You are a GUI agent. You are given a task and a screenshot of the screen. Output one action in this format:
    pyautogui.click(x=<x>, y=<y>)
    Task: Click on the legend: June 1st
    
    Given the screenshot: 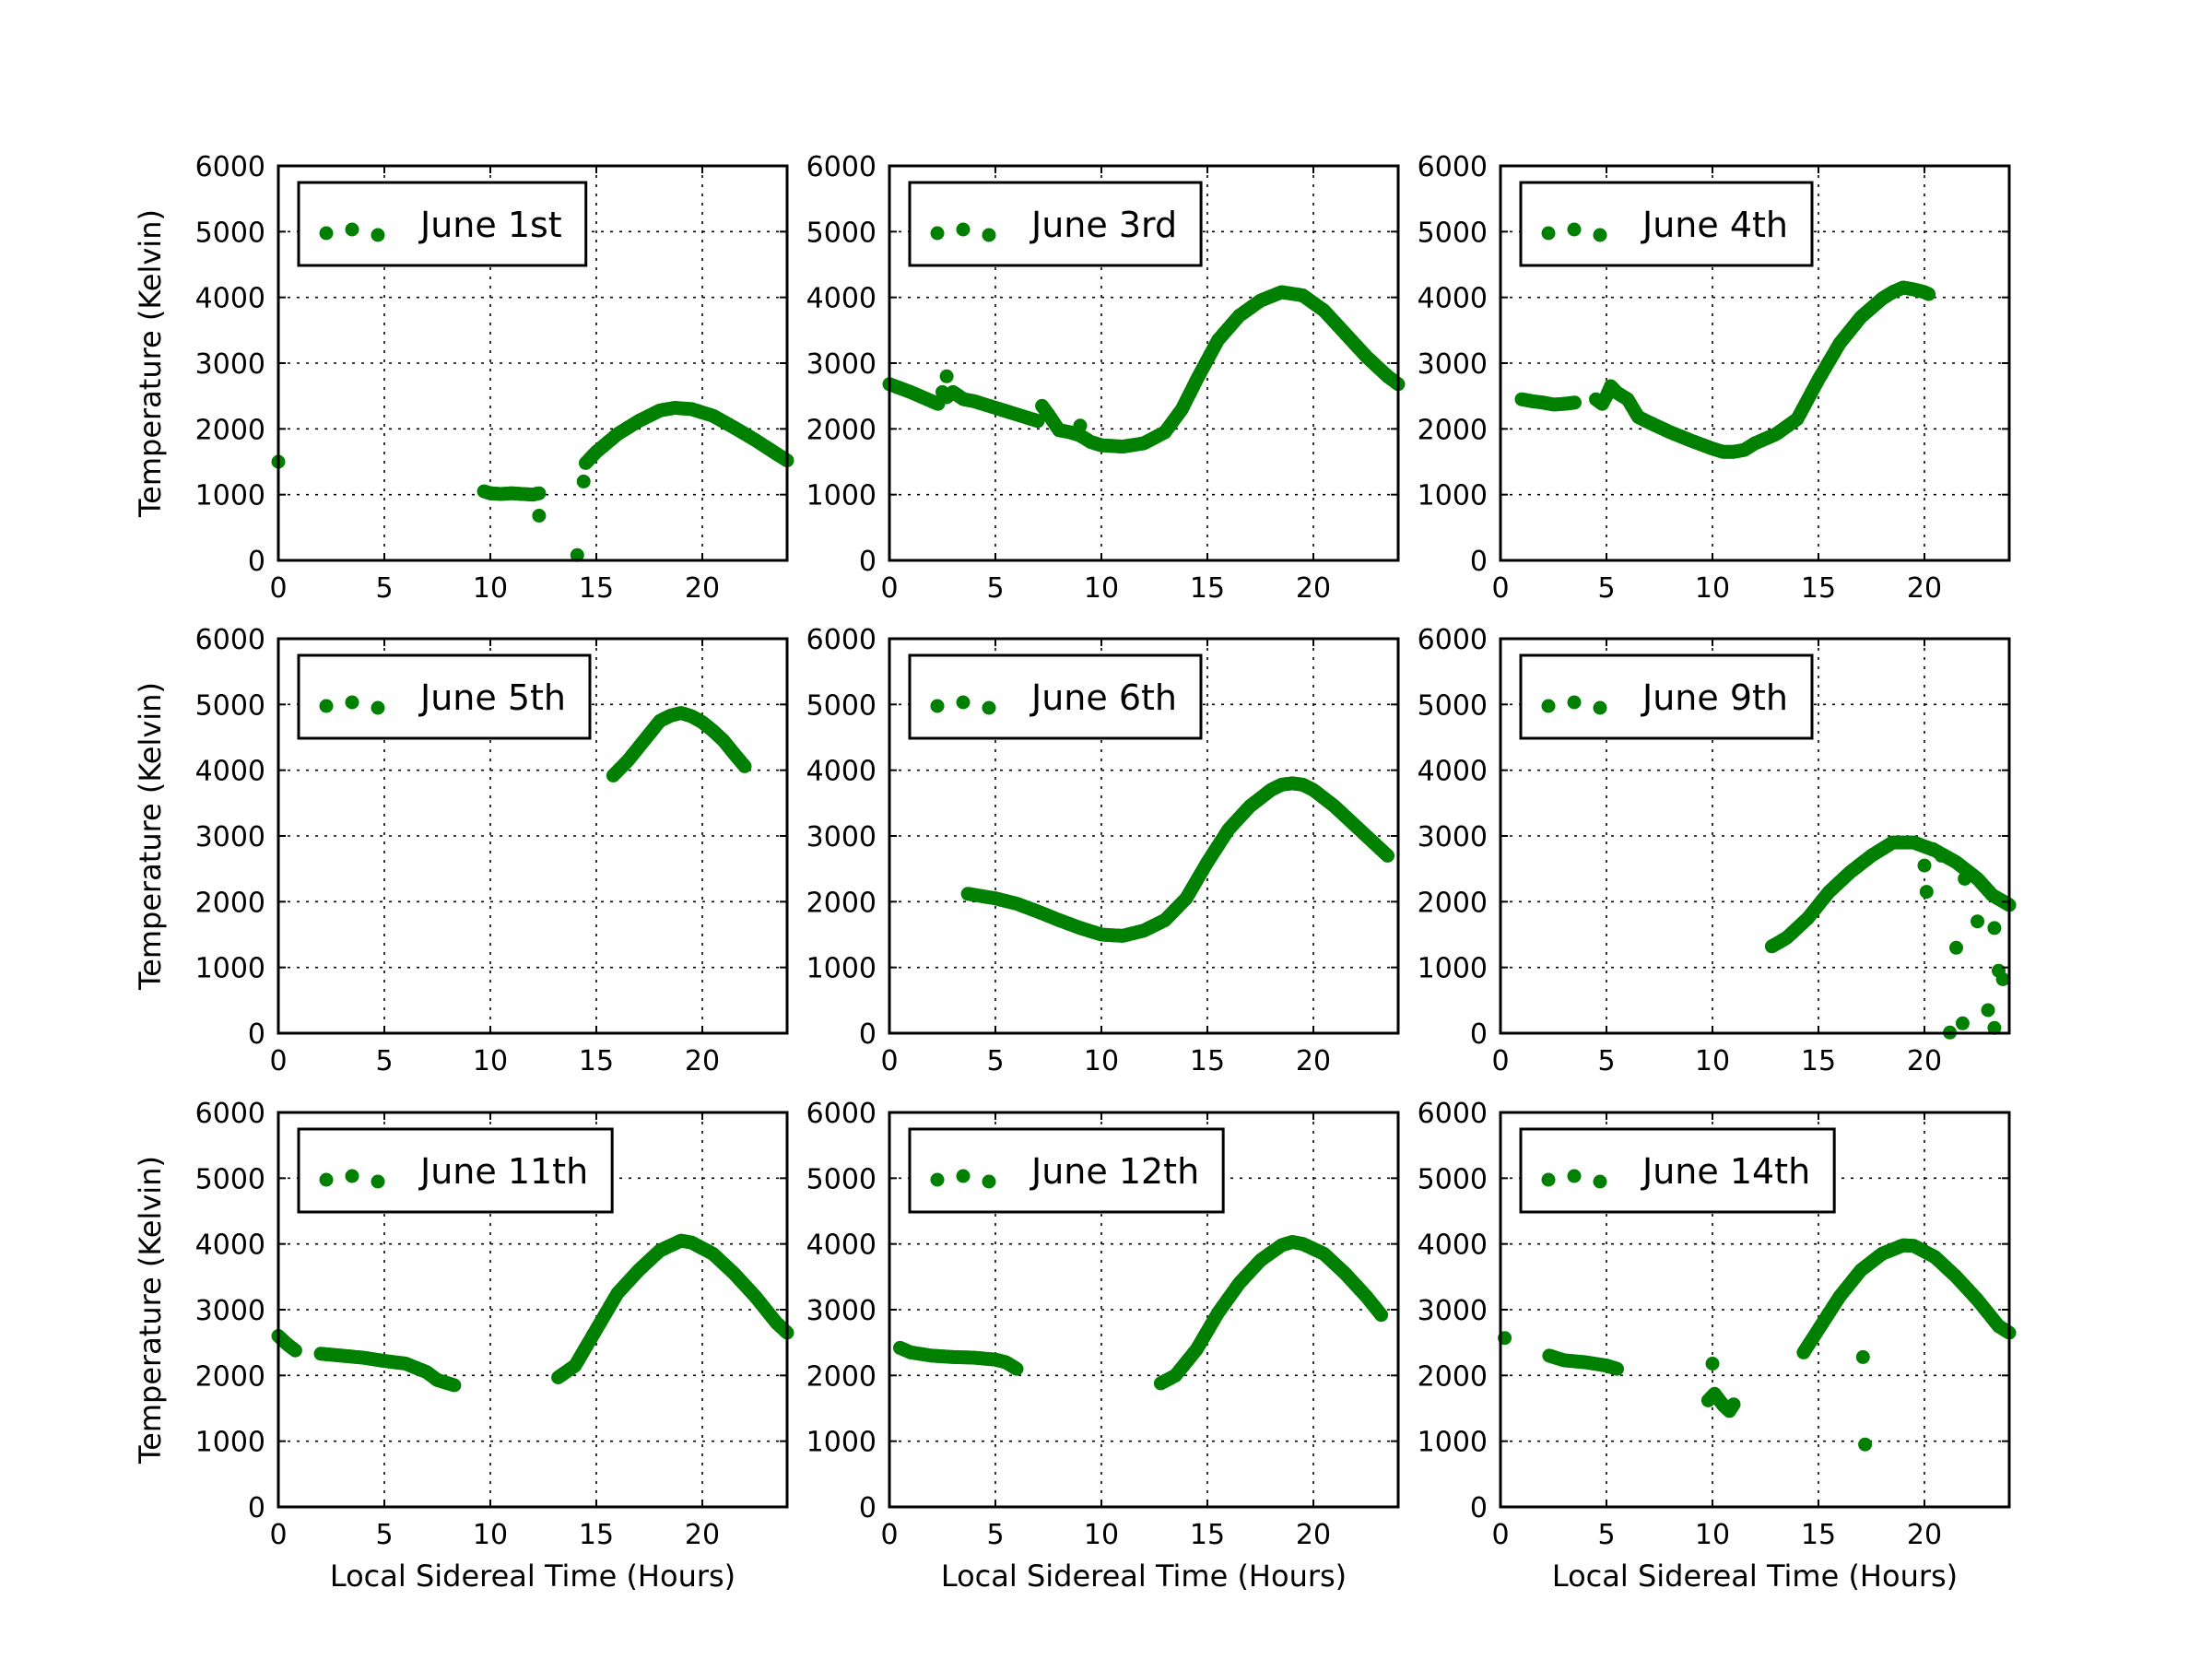 What is the action you would take?
    pyautogui.click(x=442, y=224)
    